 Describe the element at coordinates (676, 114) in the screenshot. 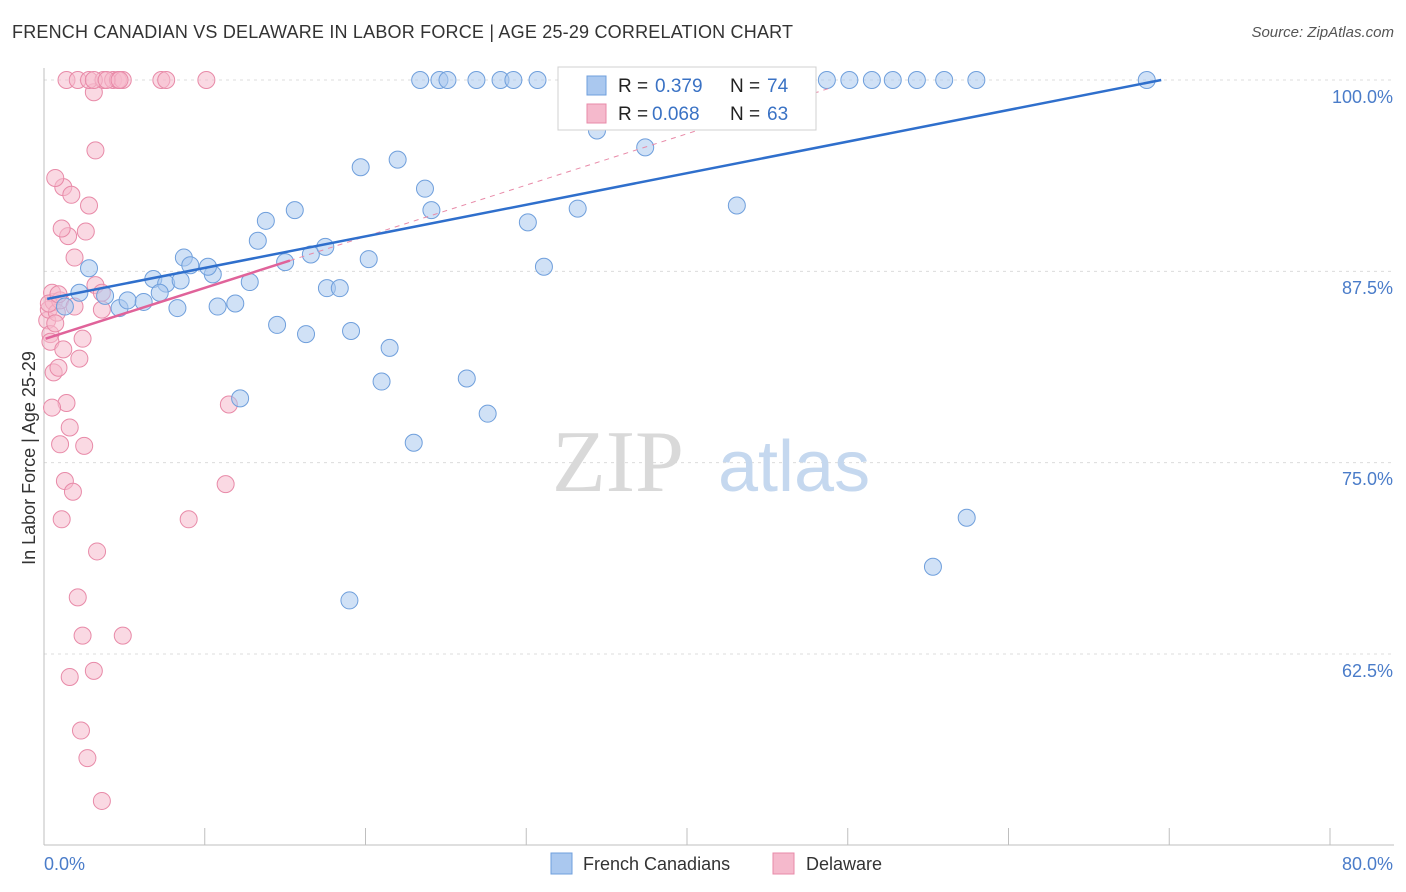

I see `legend-r-value-pink: 0.068` at that location.